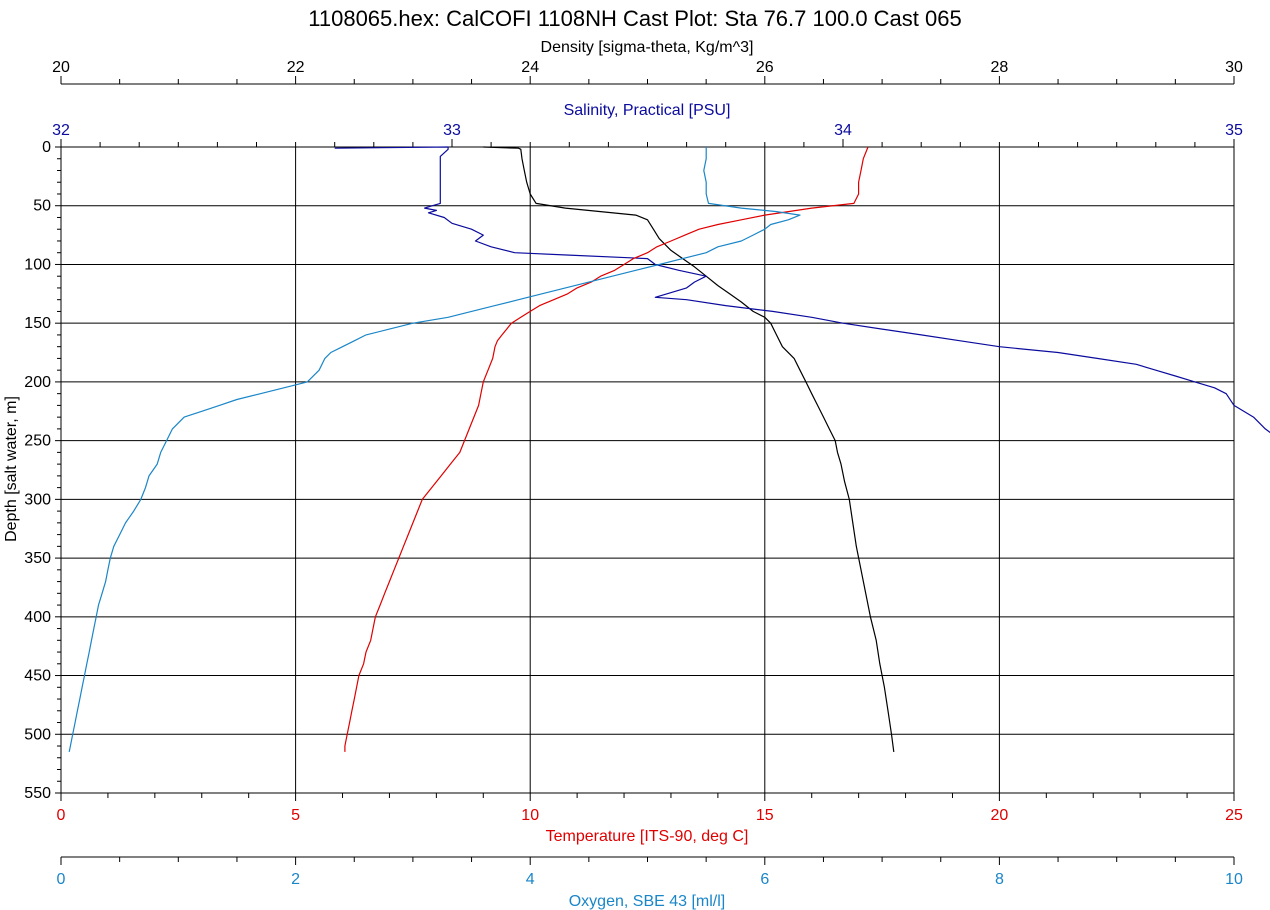 Image resolution: width=1270 pixels, height=910 pixels. Describe the element at coordinates (295, 815) in the screenshot. I see `temperature-tick-label: 5` at that location.